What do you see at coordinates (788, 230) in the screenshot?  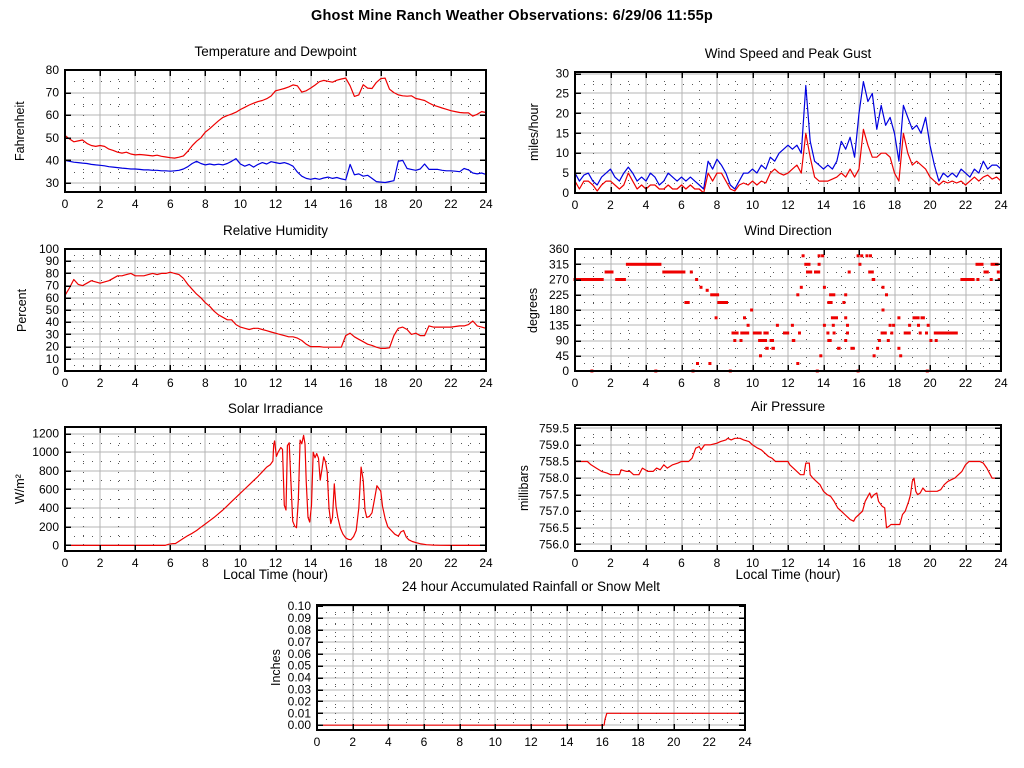 I see `wind-direction-title: Wind Direction` at bounding box center [788, 230].